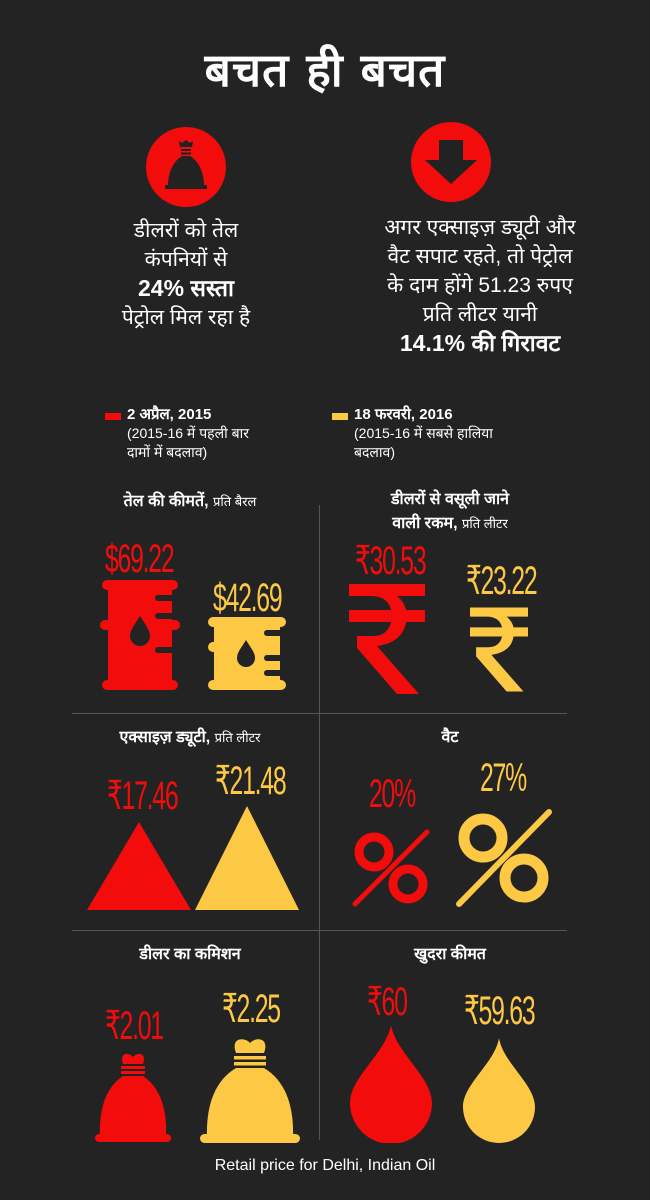  I want to click on section-title-text: डीलर का कमिशन, so click(190, 954).